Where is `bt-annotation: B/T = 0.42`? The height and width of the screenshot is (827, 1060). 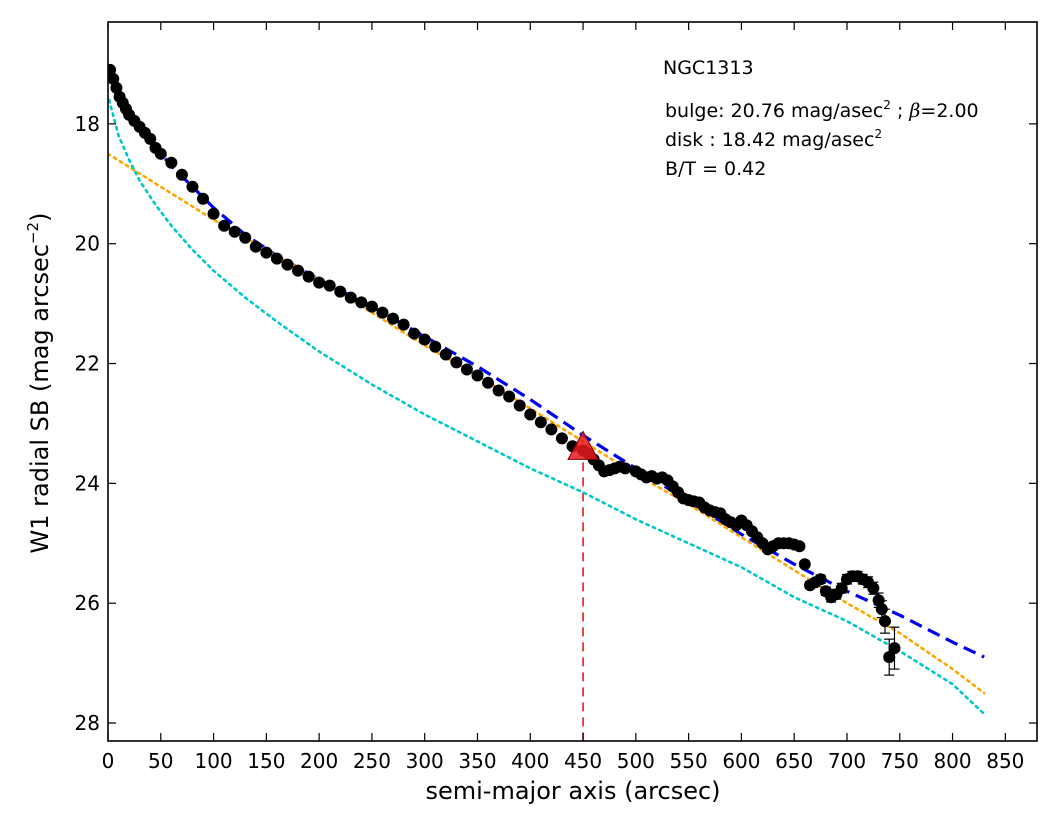
bt-annotation: B/T = 0.42 is located at coordinates (715, 169).